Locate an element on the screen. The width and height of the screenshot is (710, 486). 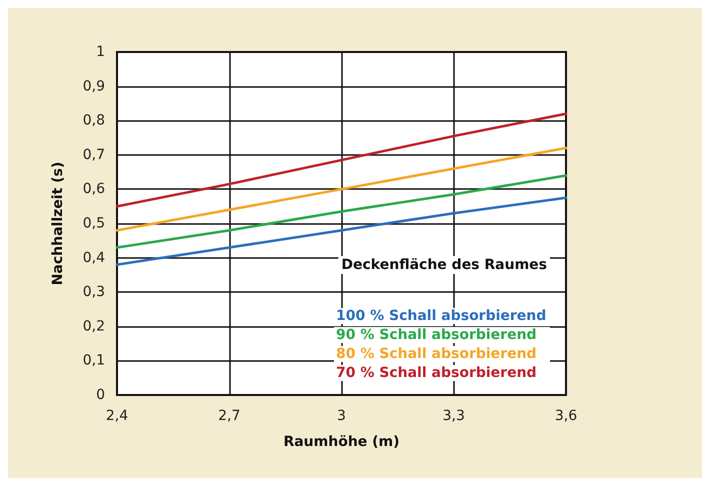
y-tick-label: 0,4 is located at coordinates (94, 258).